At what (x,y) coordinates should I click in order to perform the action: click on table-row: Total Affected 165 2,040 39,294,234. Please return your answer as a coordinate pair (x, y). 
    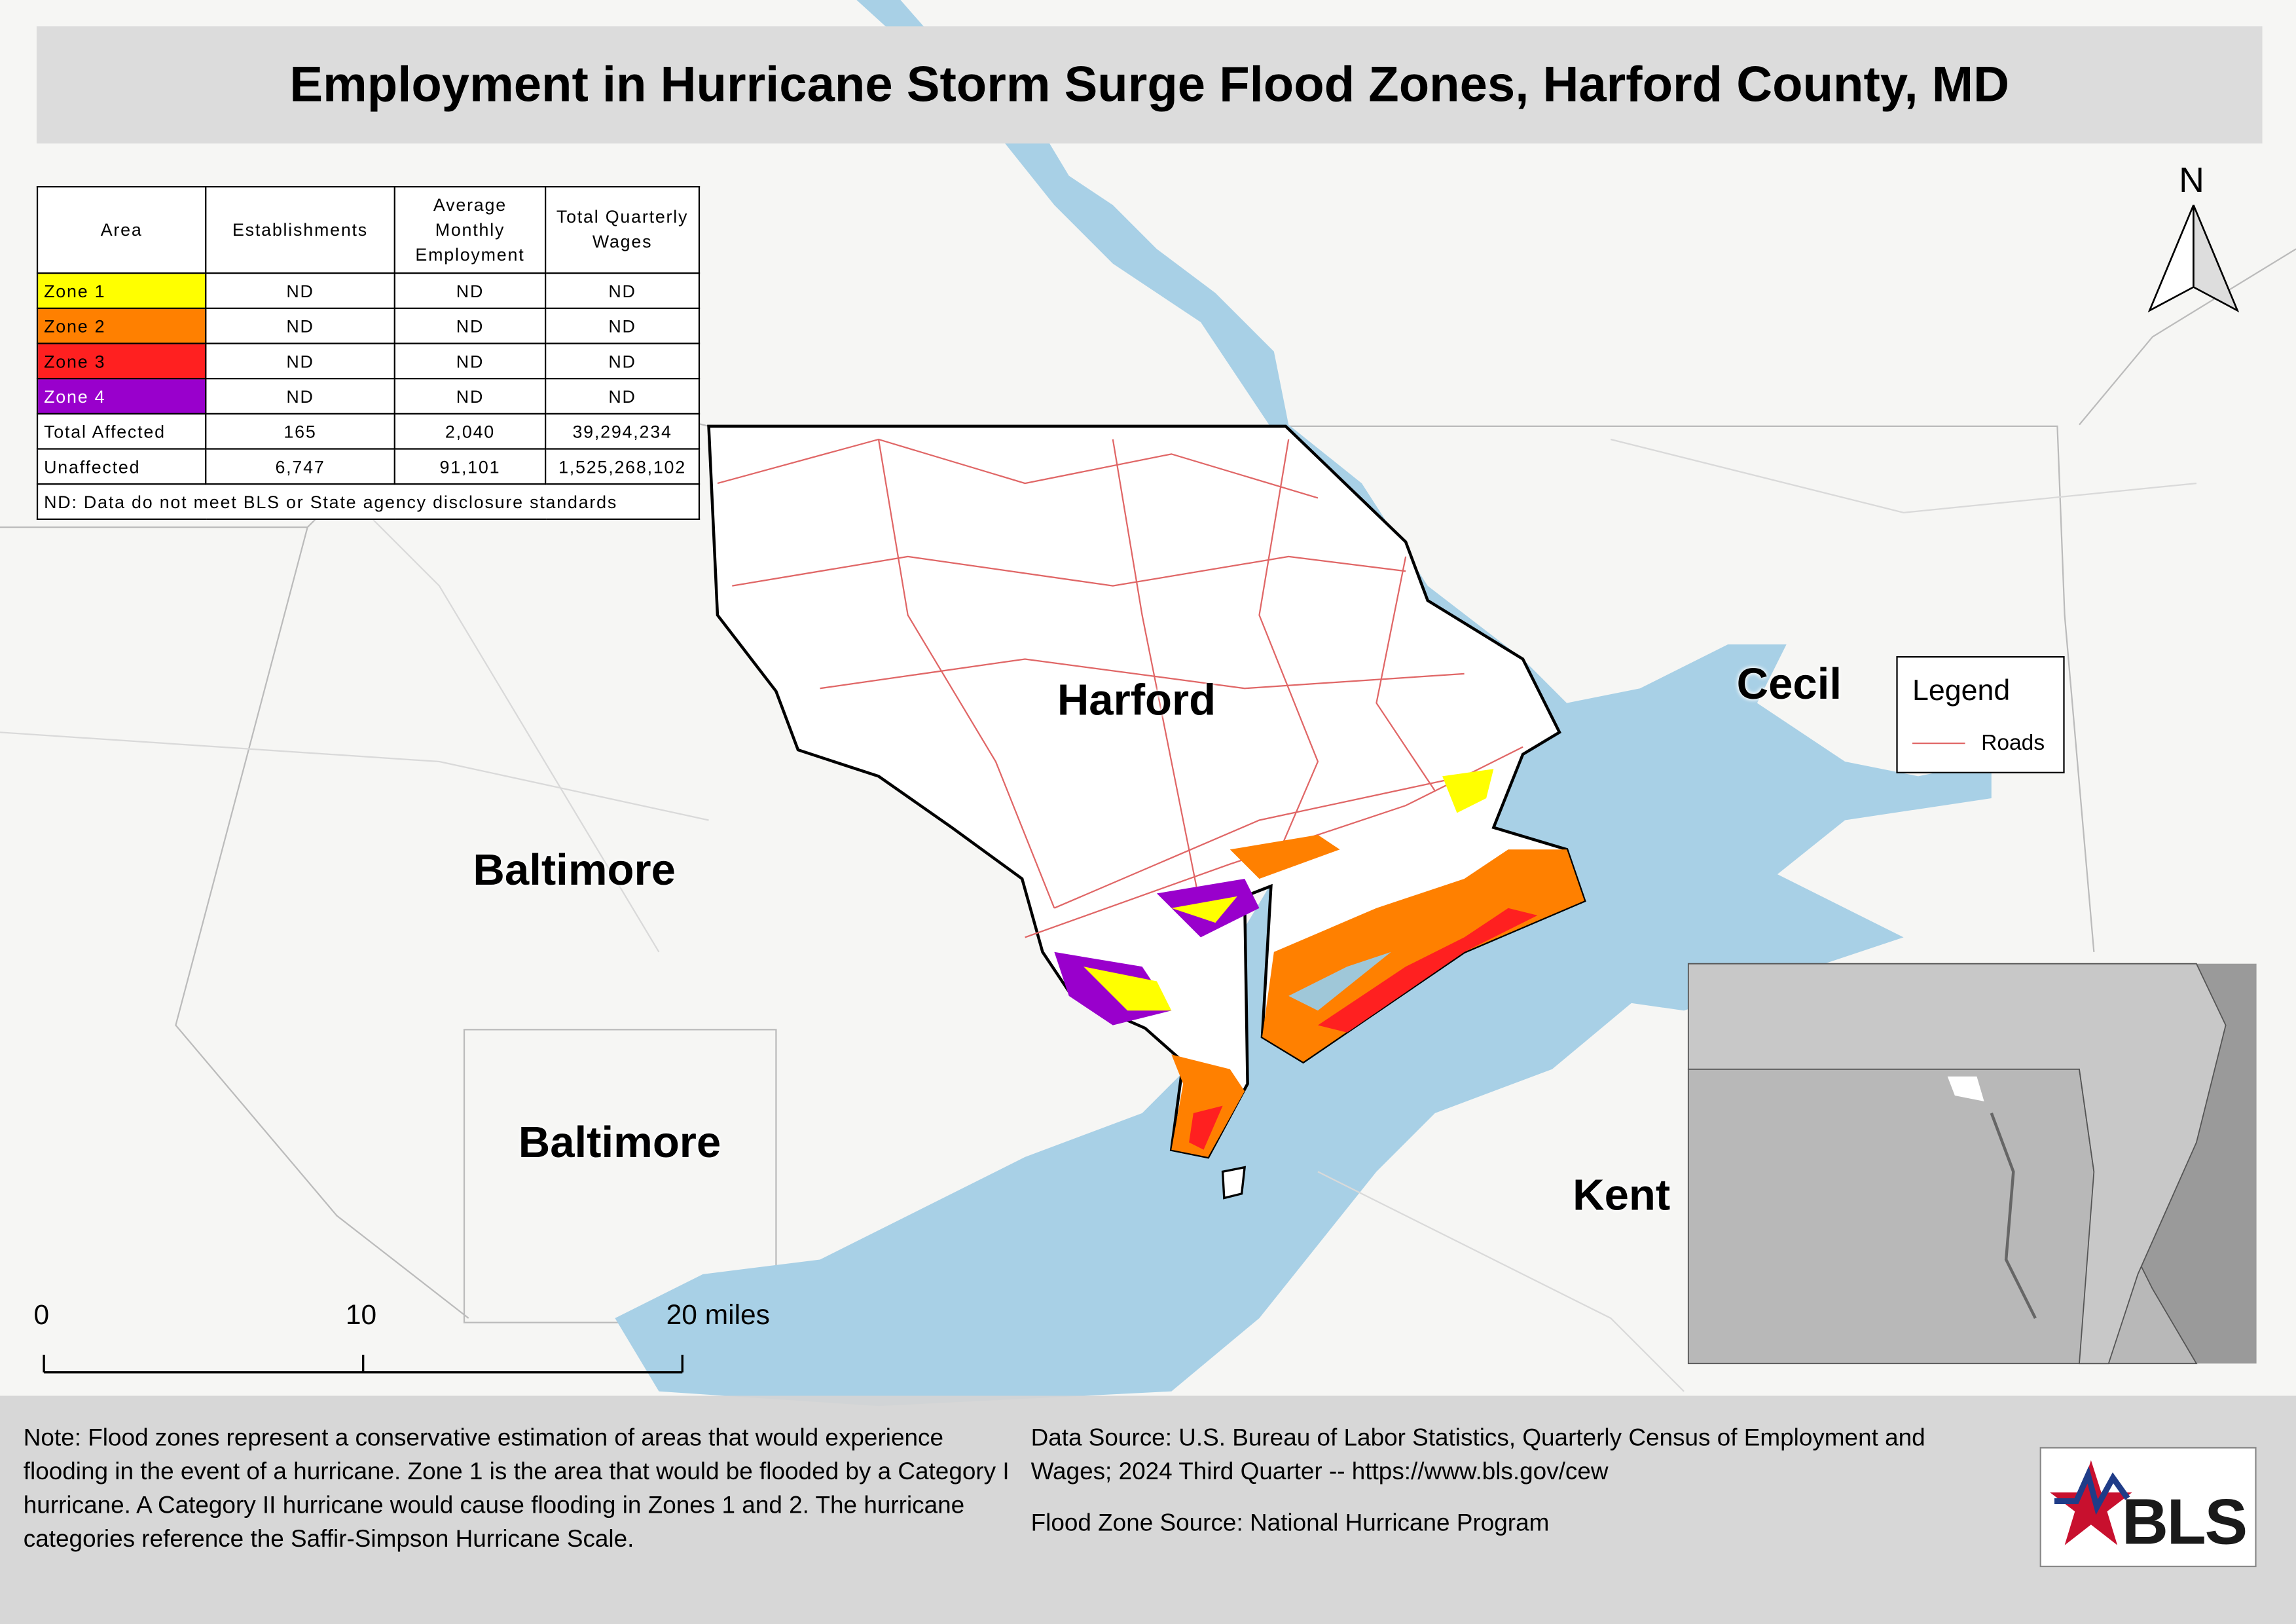
    Looking at the image, I should click on (368, 431).